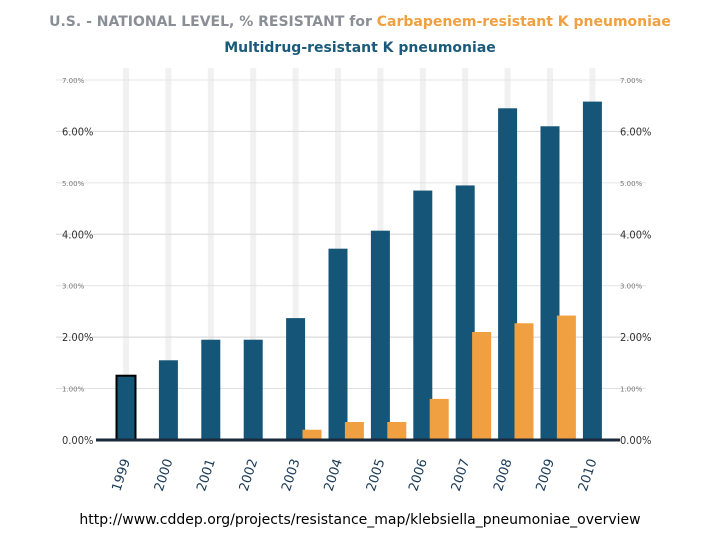 Image resolution: width=720 pixels, height=540 pixels. Describe the element at coordinates (546, 475) in the screenshot. I see `x-tick-label: 2009` at that location.